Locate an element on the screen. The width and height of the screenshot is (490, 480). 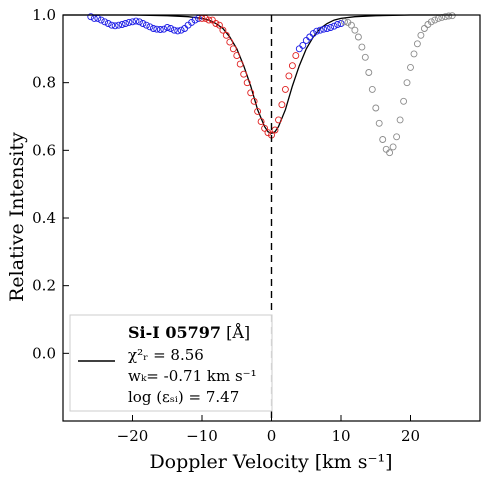
y-axis-title: Relative Intensity is located at coordinates (17, 217).